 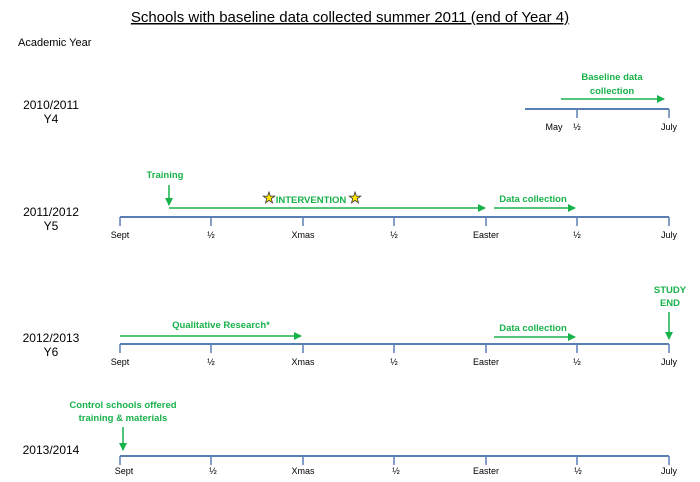 What do you see at coordinates (51, 119) in the screenshot?
I see `row-school-year: Y4` at bounding box center [51, 119].